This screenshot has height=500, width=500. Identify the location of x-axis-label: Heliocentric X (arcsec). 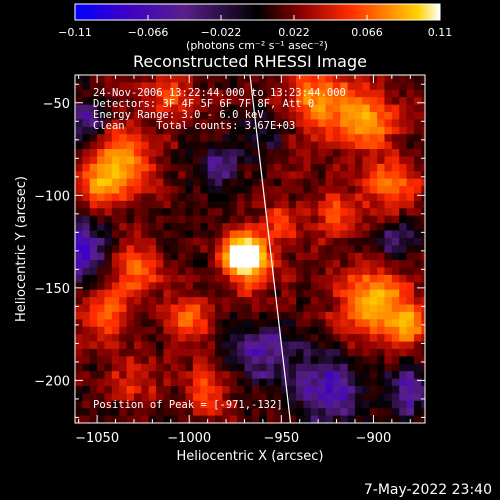
(250, 456).